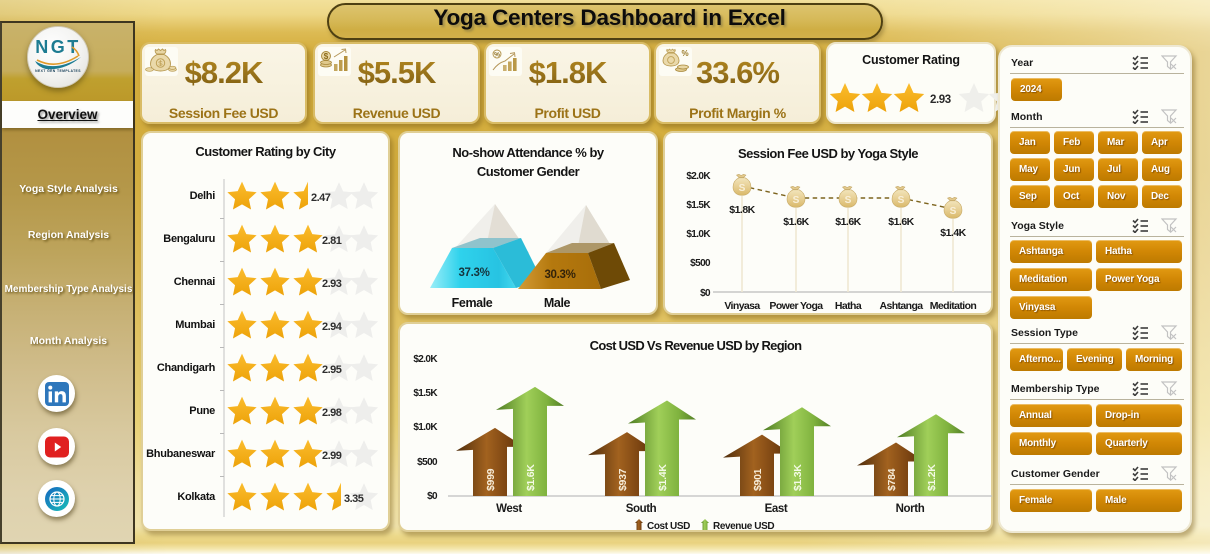 Image resolution: width=1210 pixels, height=554 pixels. Describe the element at coordinates (557, 303) in the screenshot. I see `svg-text: Male` at that location.